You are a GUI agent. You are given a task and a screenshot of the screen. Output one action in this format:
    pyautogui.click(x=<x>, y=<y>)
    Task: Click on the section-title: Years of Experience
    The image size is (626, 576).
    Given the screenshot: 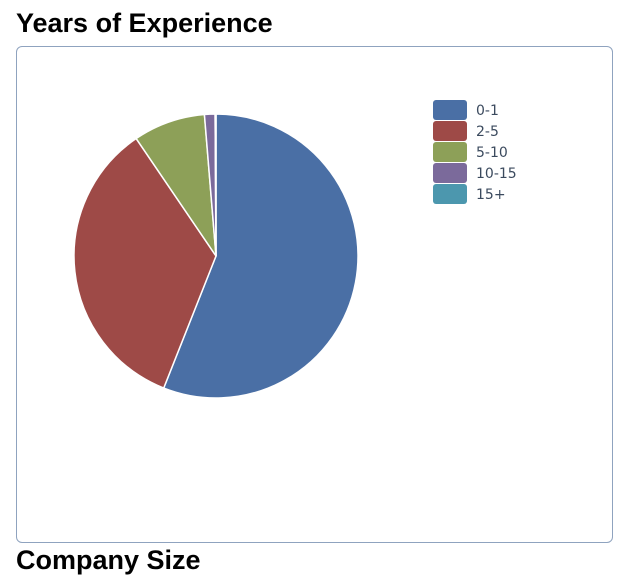 What is the action you would take?
    pyautogui.click(x=144, y=23)
    